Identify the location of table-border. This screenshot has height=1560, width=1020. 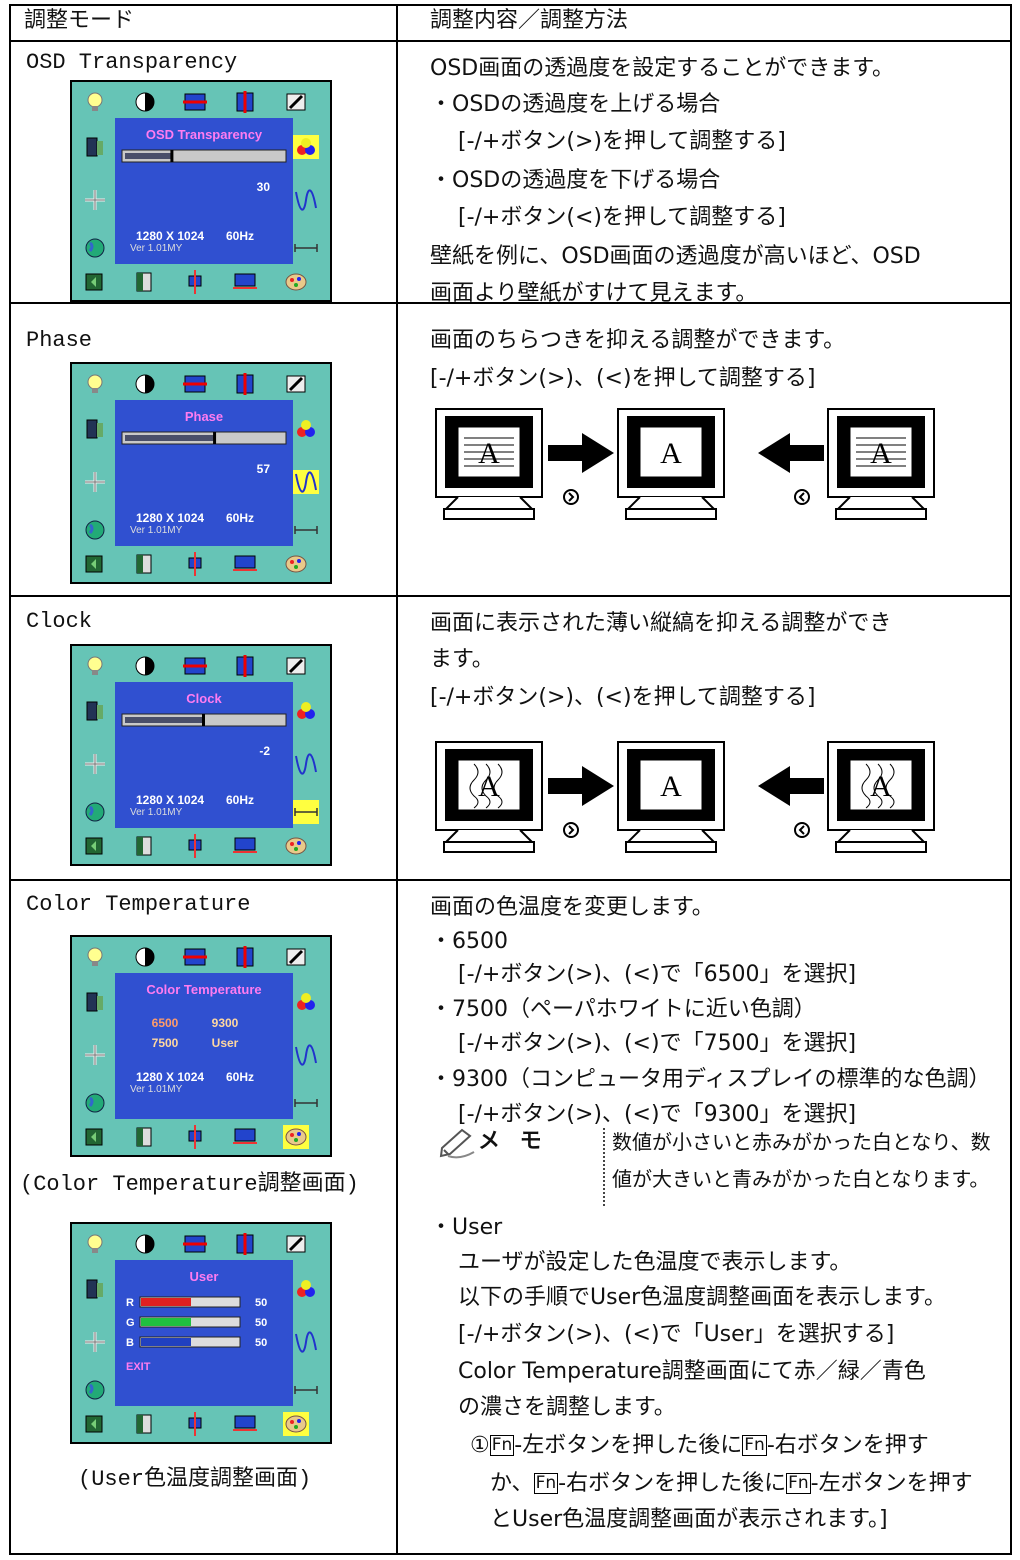
(1011, 779).